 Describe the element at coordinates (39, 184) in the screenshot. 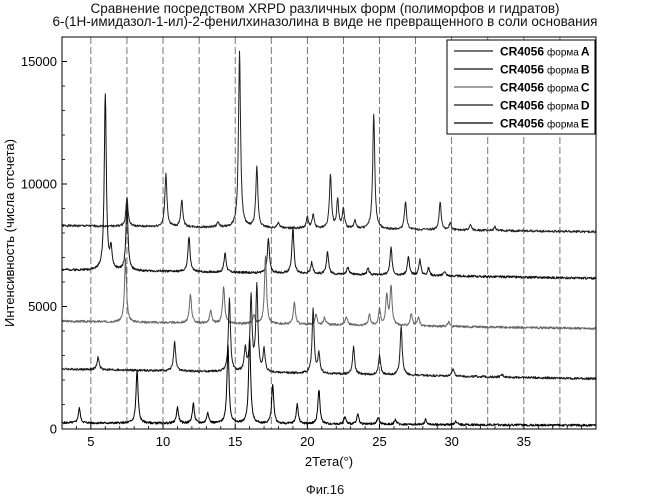

I see `y-tick-label: 10000` at that location.